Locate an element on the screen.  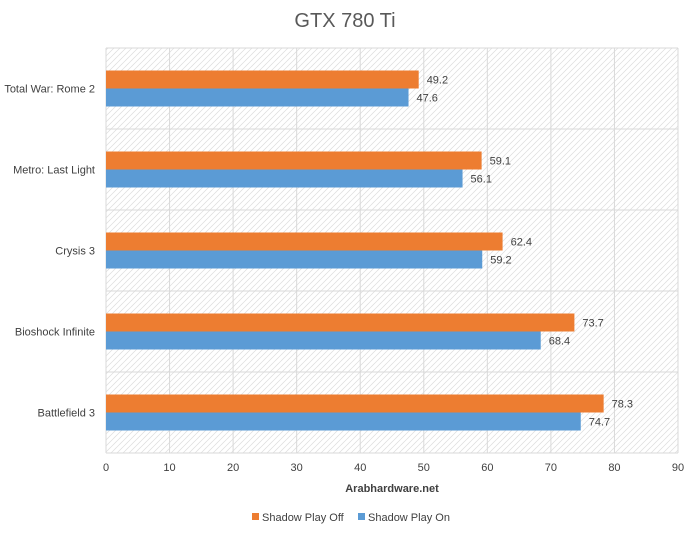
category-label: Bioshock Infinite is located at coordinates (55, 333).